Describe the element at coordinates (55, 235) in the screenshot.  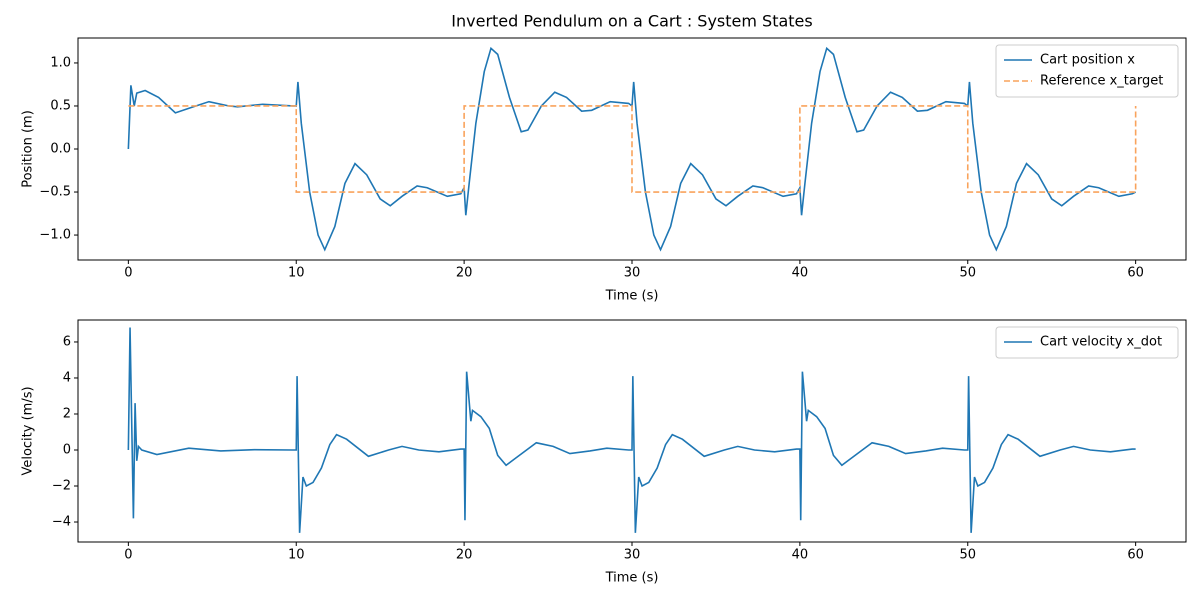
I see `y-tick-label: −1.0` at that location.